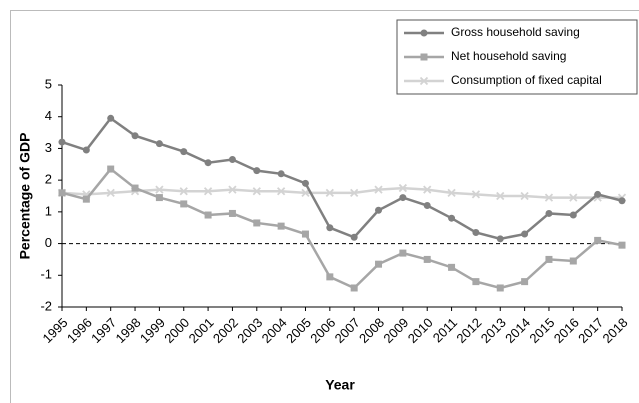 The width and height of the screenshot is (639, 403). Describe the element at coordinates (493, 330) in the screenshot. I see `x-tick-label: 2013` at that location.